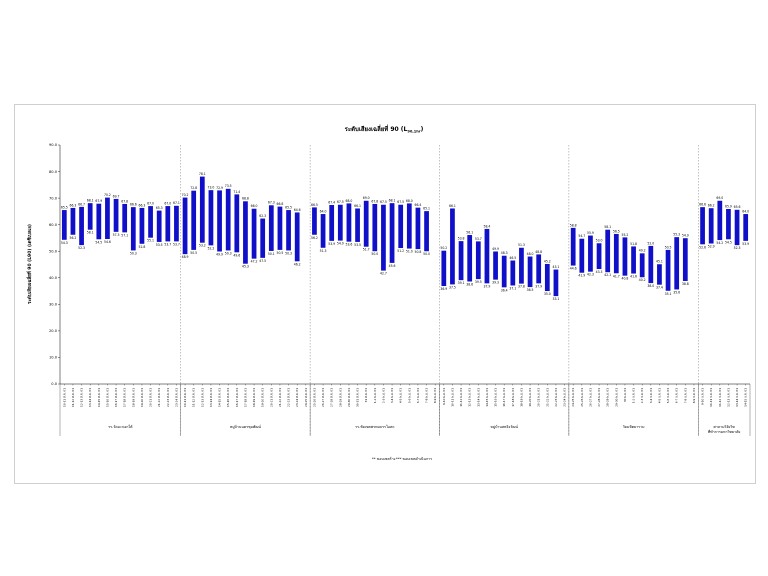  I want to click on min-value-label: 51.0, so click(409, 252).